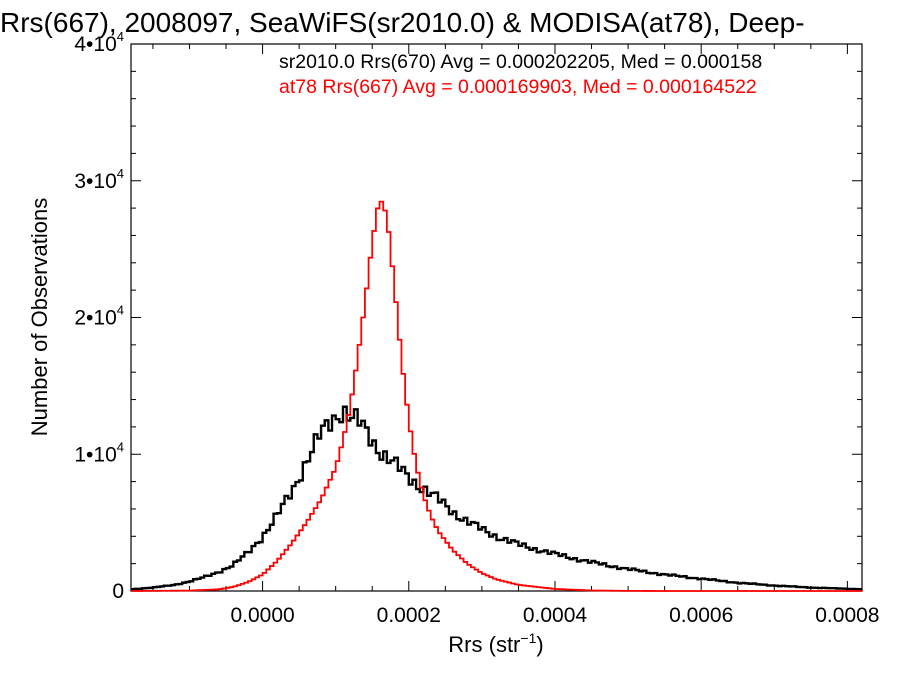 The image size is (900, 675). Describe the element at coordinates (95, 454) in the screenshot. I see `y-tick-label-base: 1•10` at that location.